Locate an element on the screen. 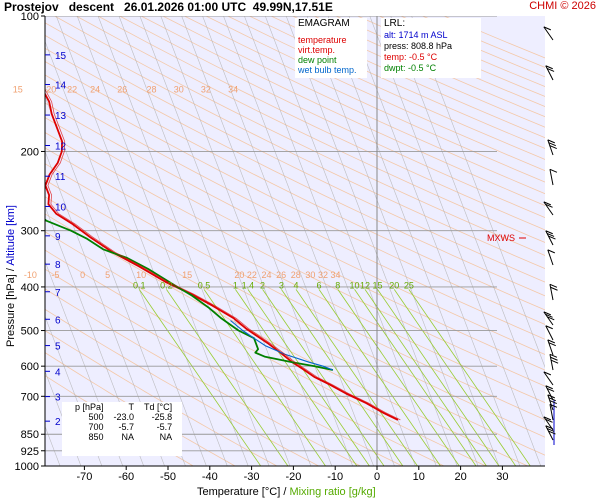  y-tick-label: 100 is located at coordinates (30, 17).